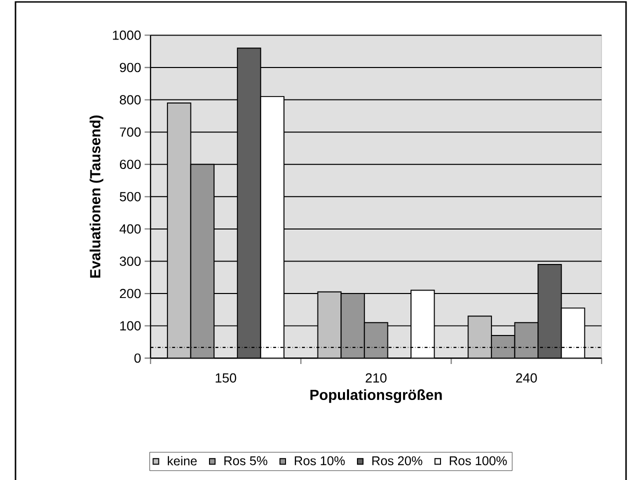 The width and height of the screenshot is (628, 480). What do you see at coordinates (126, 35) in the screenshot?
I see `y-tick-label: 1000` at bounding box center [126, 35].